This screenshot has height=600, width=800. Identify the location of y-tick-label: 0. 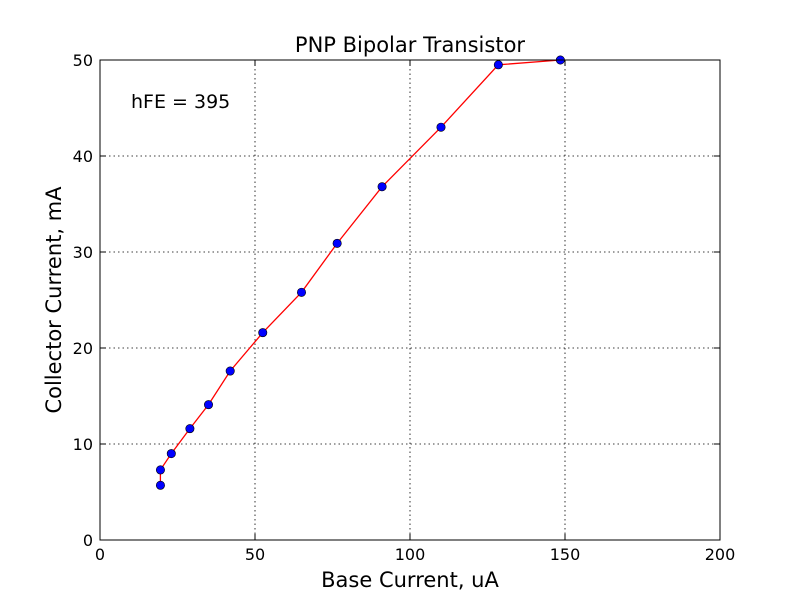
(88, 540).